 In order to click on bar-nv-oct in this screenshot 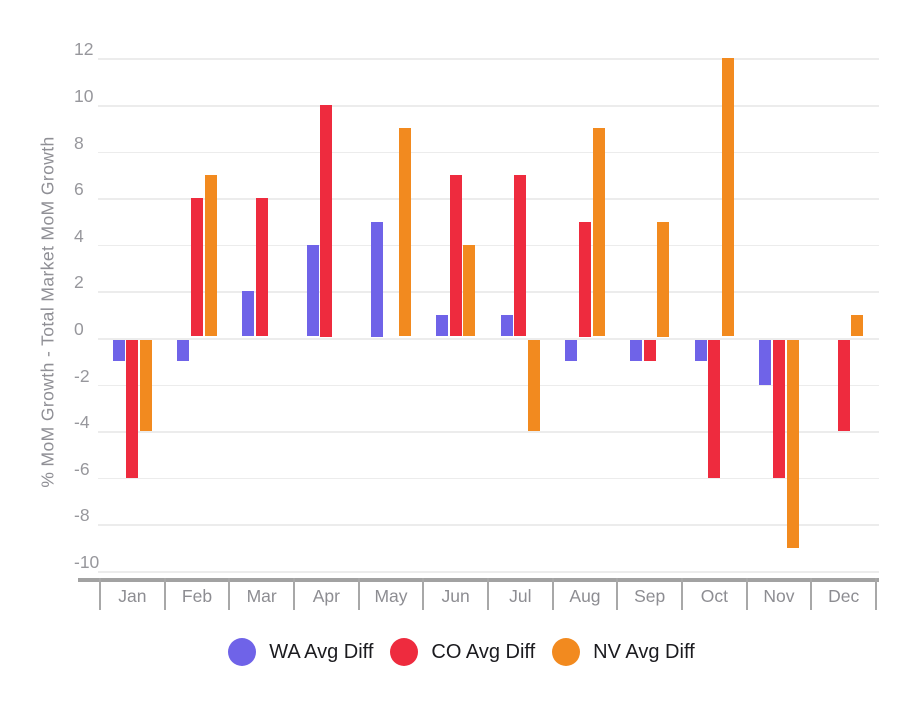, I will do `click(727, 197)`.